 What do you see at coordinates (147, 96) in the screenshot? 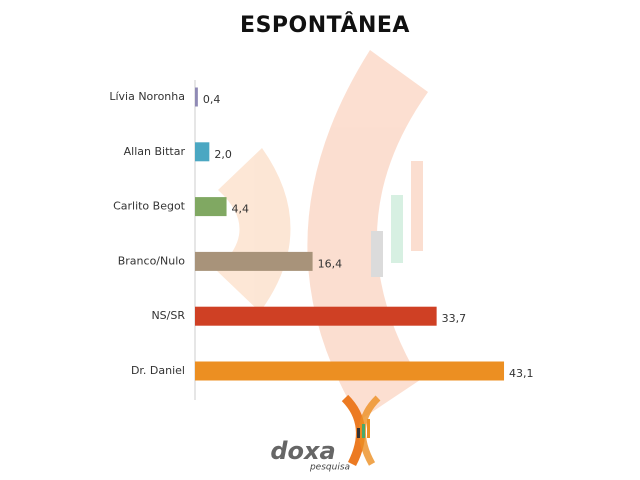
I see `category-label: Lívia Noronha` at bounding box center [147, 96].